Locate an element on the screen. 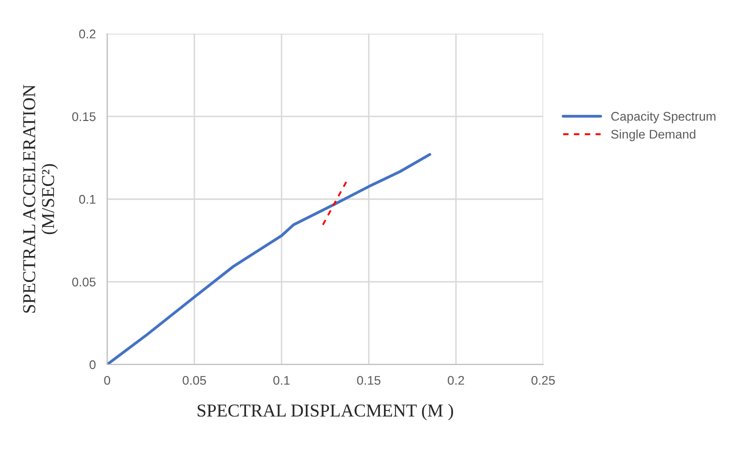 This screenshot has height=450, width=739. y-axis-title: SPECTRAL ACCELERATION (M/SEC²) is located at coordinates (40, 198).